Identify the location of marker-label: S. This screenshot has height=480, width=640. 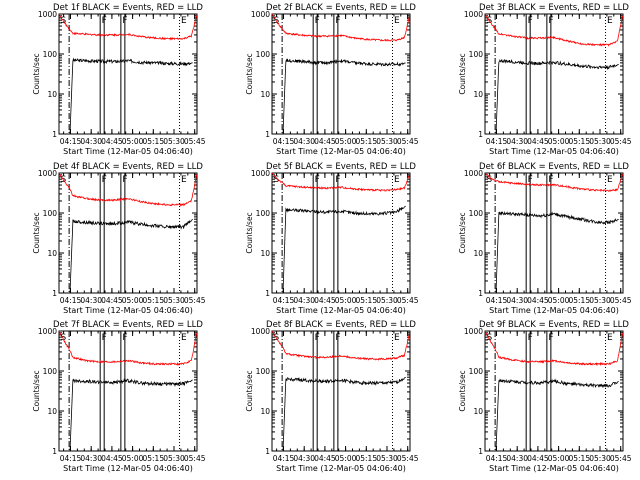
(64, 338).